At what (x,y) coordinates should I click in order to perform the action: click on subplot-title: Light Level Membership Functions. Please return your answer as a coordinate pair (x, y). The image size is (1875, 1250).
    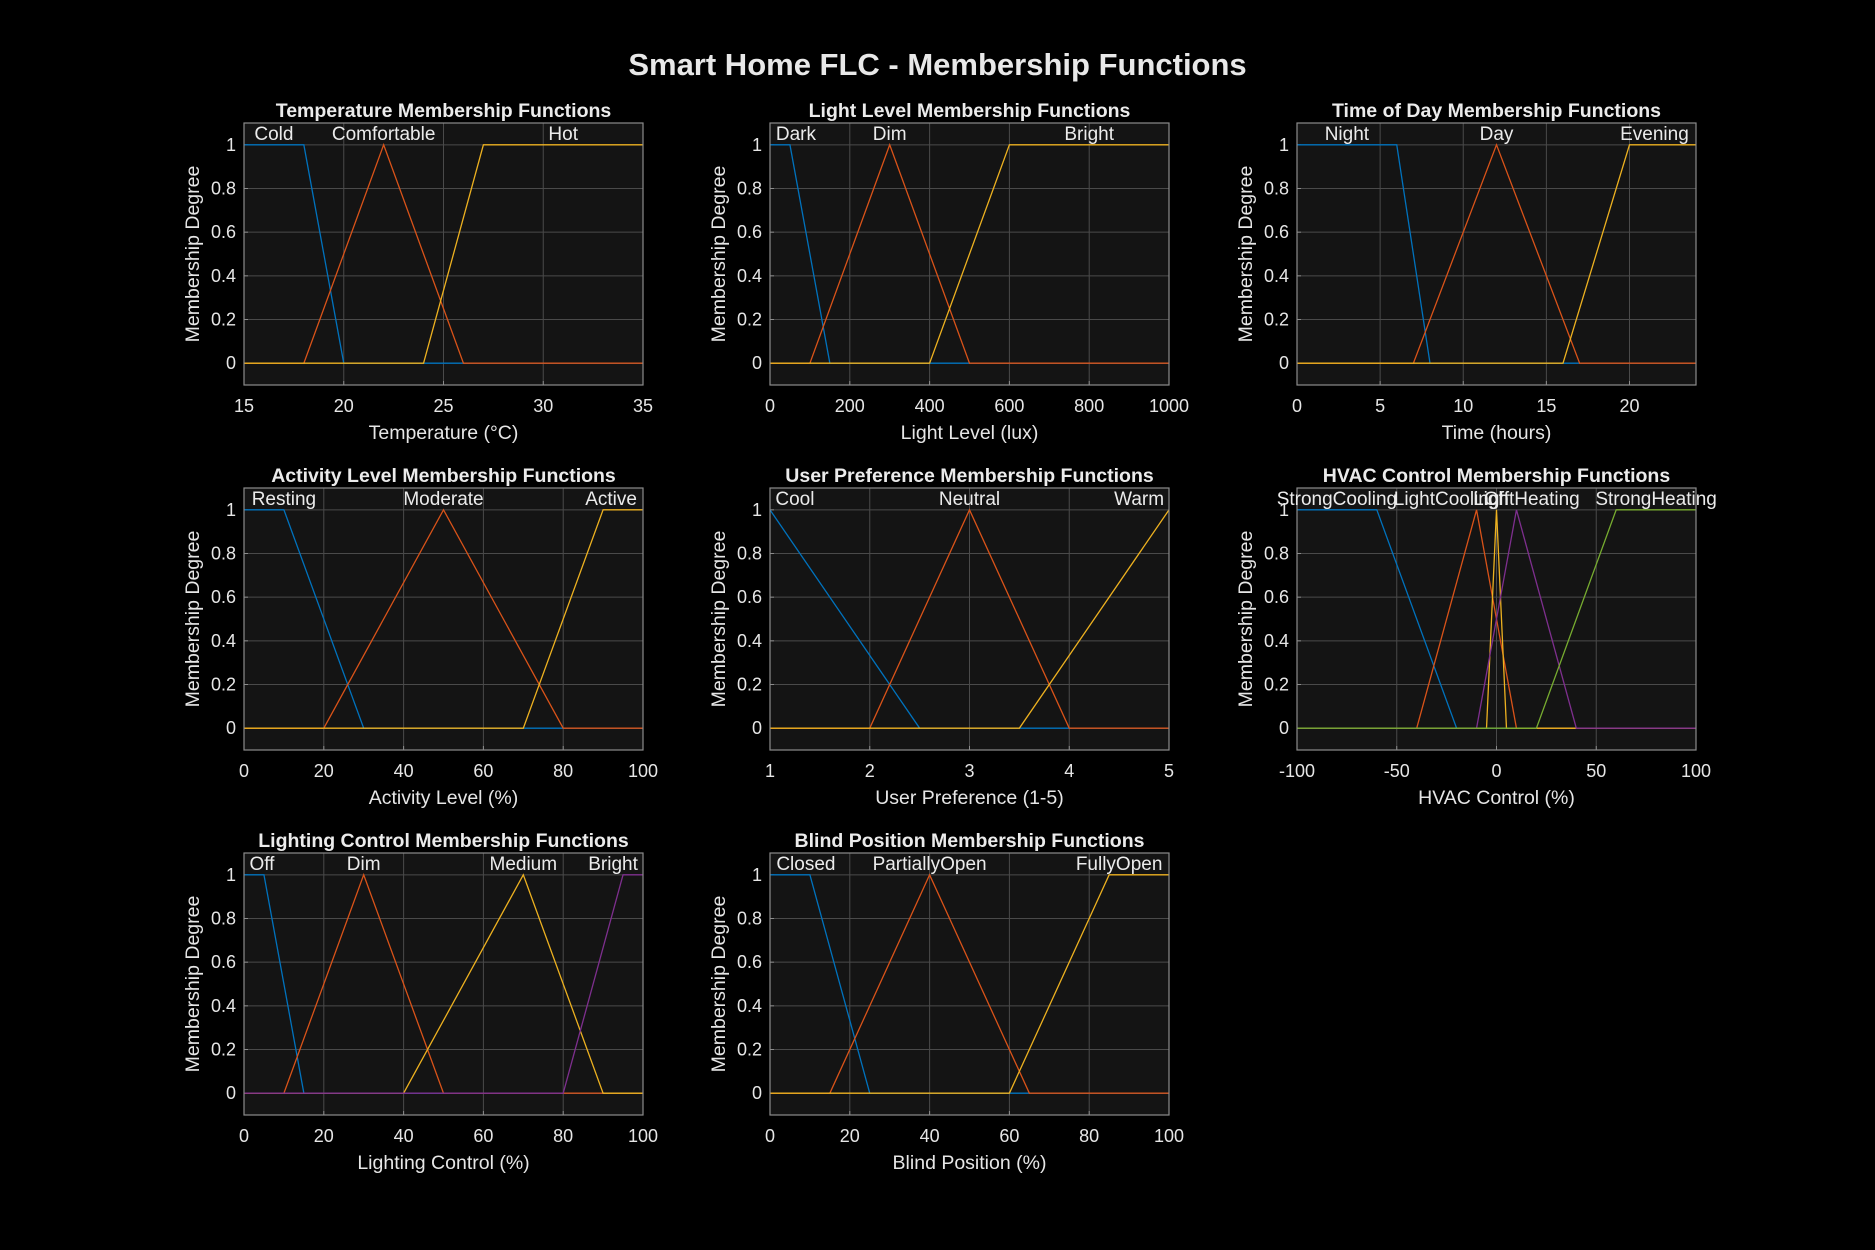
    Looking at the image, I should click on (970, 111).